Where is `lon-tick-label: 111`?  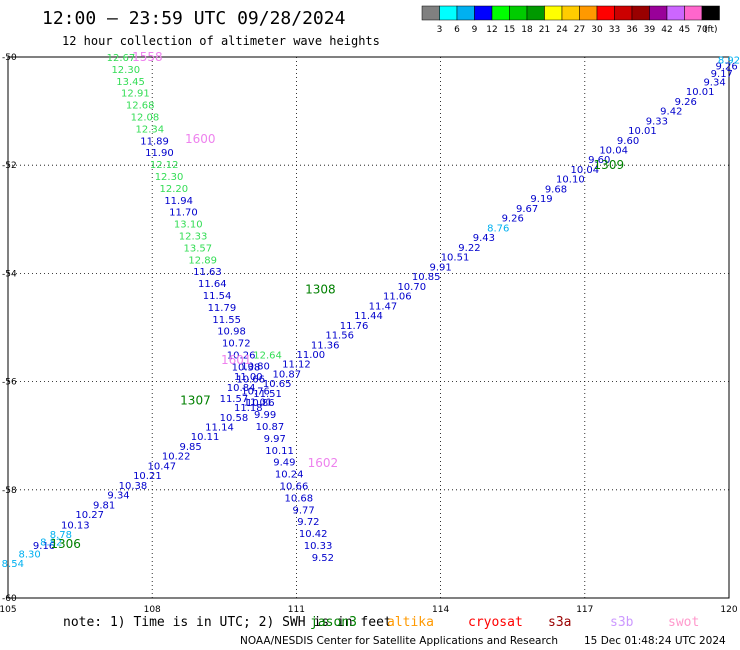
lon-tick-label: 111 is located at coordinates (296, 610).